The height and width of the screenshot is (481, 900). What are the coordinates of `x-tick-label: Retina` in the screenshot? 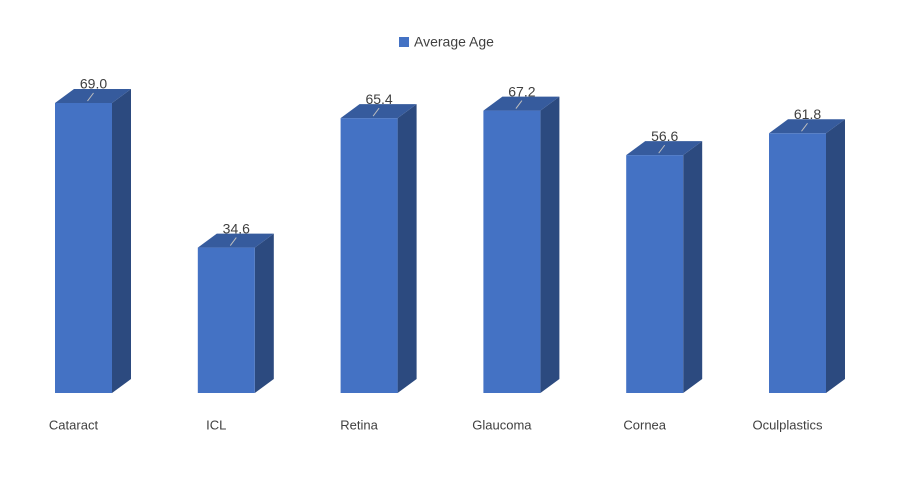 It's located at (359, 424).